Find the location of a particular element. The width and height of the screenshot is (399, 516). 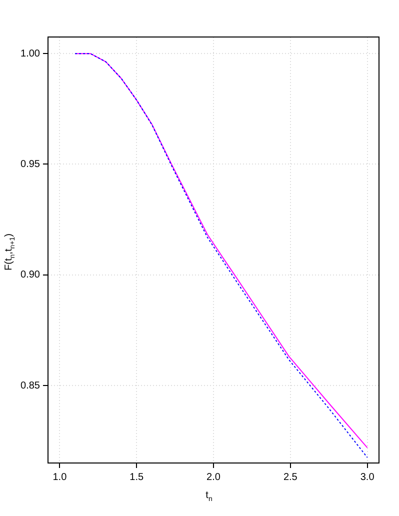

x-axis-title: t$_{n}$ is located at coordinates (209, 496).